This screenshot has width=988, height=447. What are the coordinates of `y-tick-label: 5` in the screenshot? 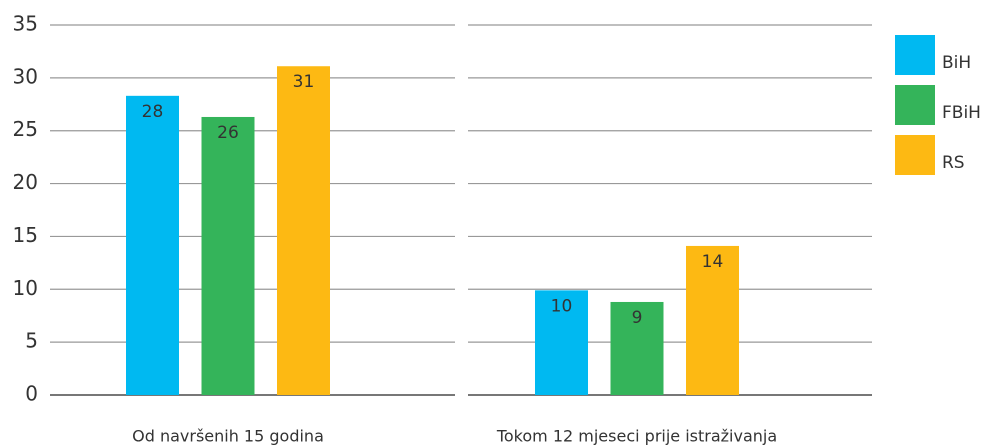 It's located at (31, 341).